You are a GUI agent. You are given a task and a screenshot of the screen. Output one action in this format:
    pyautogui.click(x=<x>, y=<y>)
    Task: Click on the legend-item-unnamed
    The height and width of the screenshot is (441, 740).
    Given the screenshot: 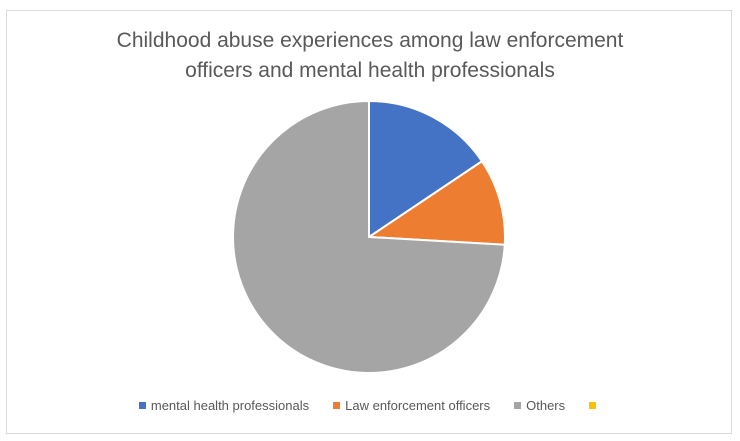 What is the action you would take?
    pyautogui.click(x=595, y=405)
    